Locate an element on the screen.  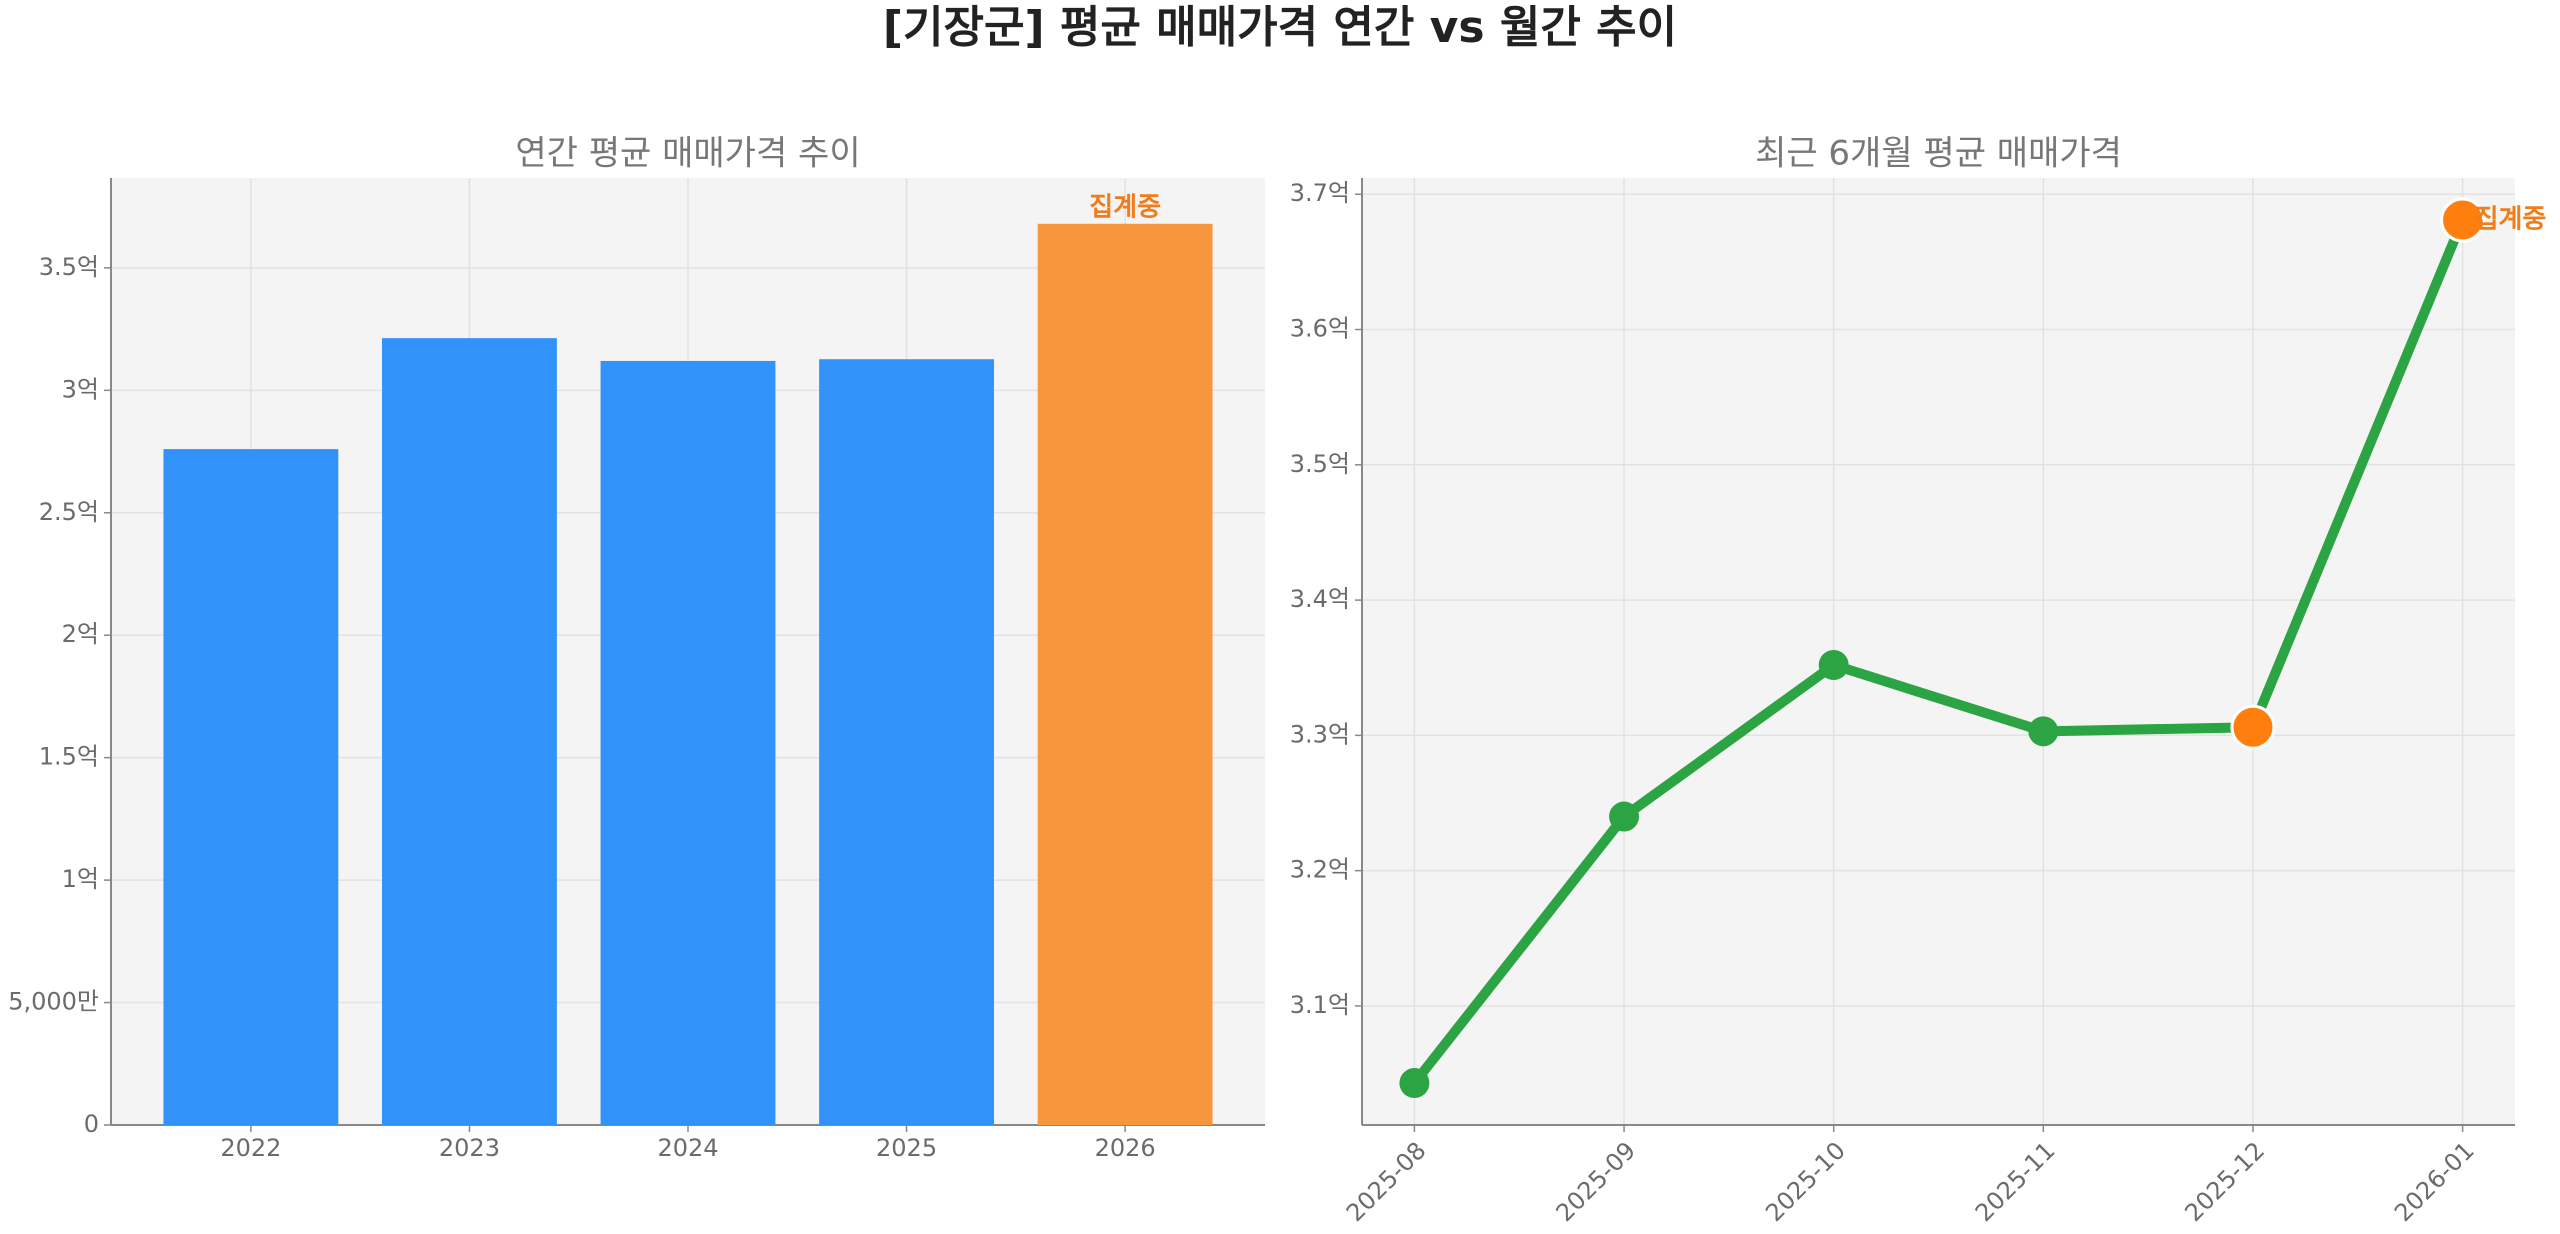
y-tick-label: 3.2억 is located at coordinates (1320, 870).